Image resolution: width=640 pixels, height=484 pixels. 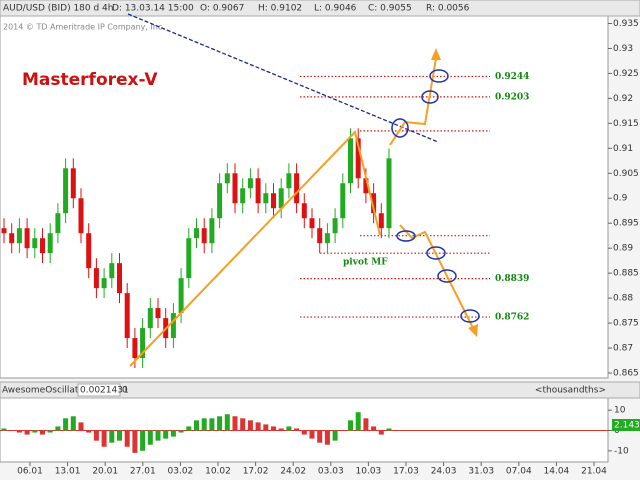 I want to click on y-tick-label: 0.925, so click(x=626, y=74).